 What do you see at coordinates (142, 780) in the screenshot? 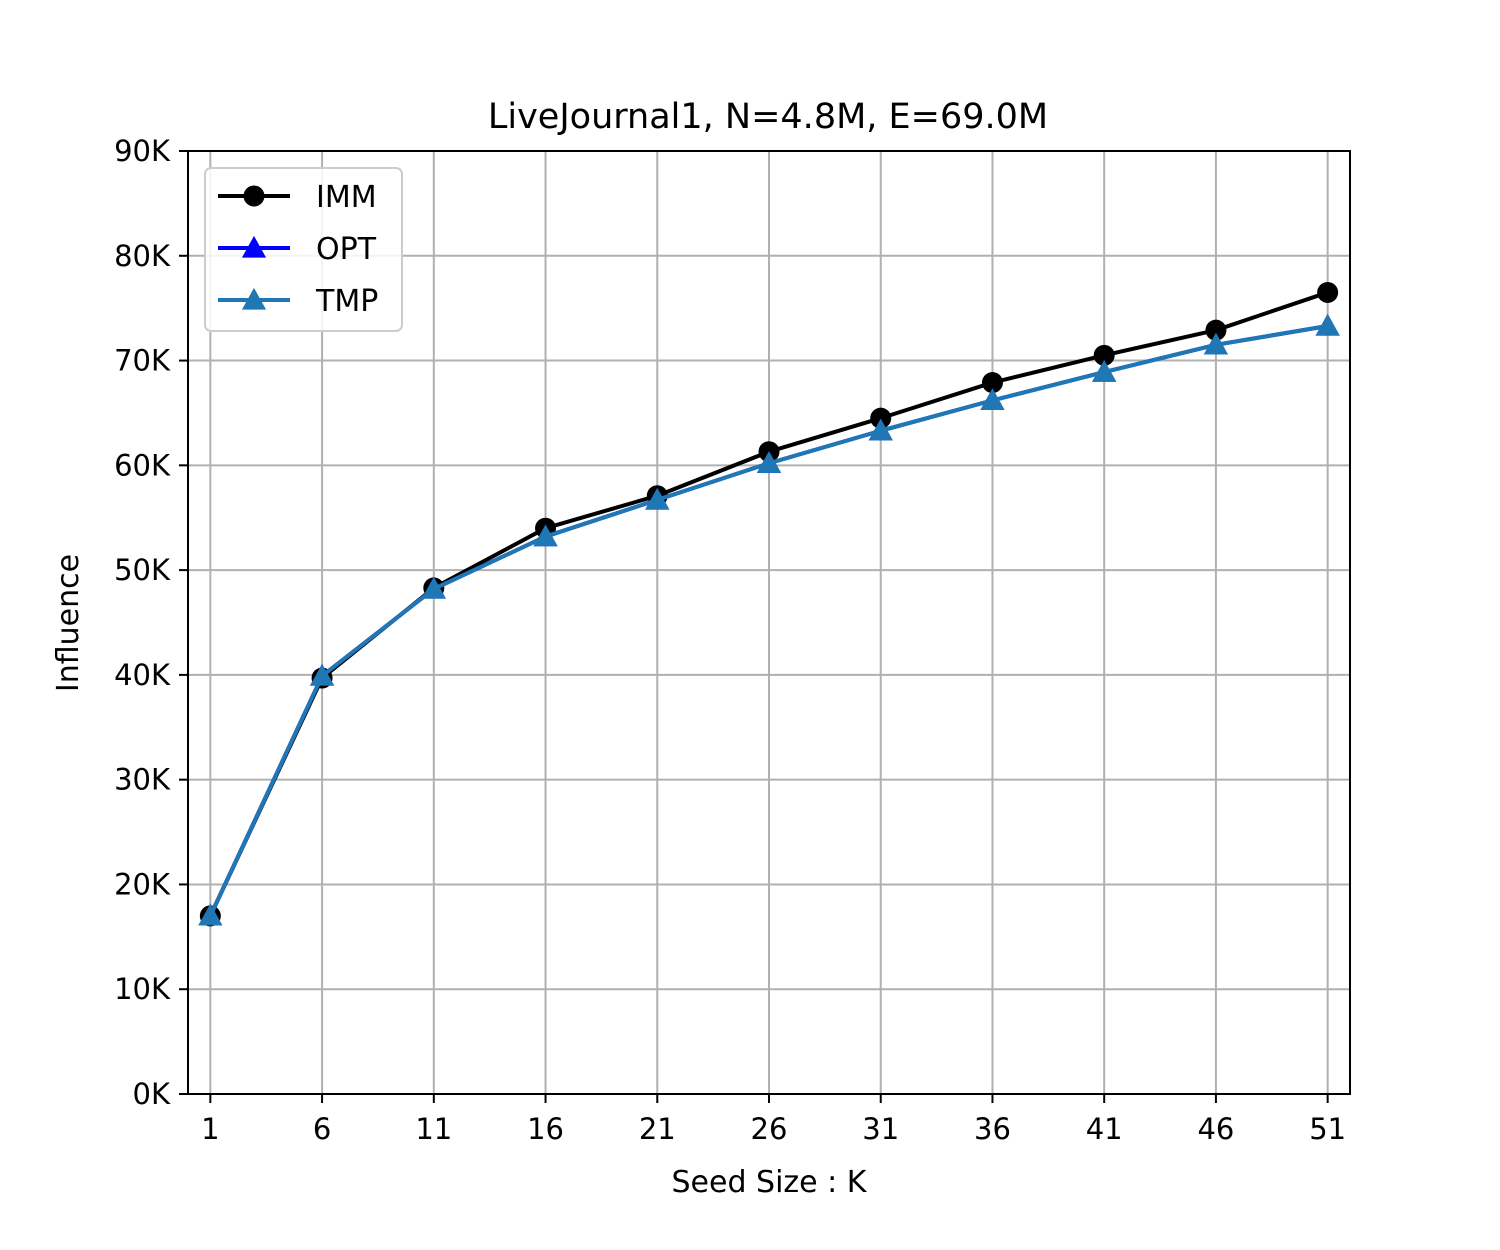
I see `y-tick-label: 30K` at bounding box center [142, 780].